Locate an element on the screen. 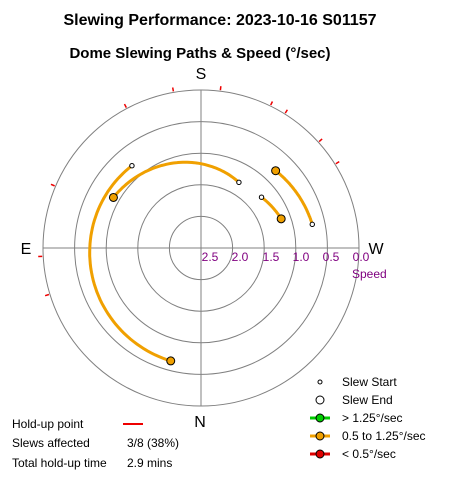 The width and height of the screenshot is (450, 479). chart-subtitle: Dome Slewing Paths & Speed (°/sec) is located at coordinates (199, 53).